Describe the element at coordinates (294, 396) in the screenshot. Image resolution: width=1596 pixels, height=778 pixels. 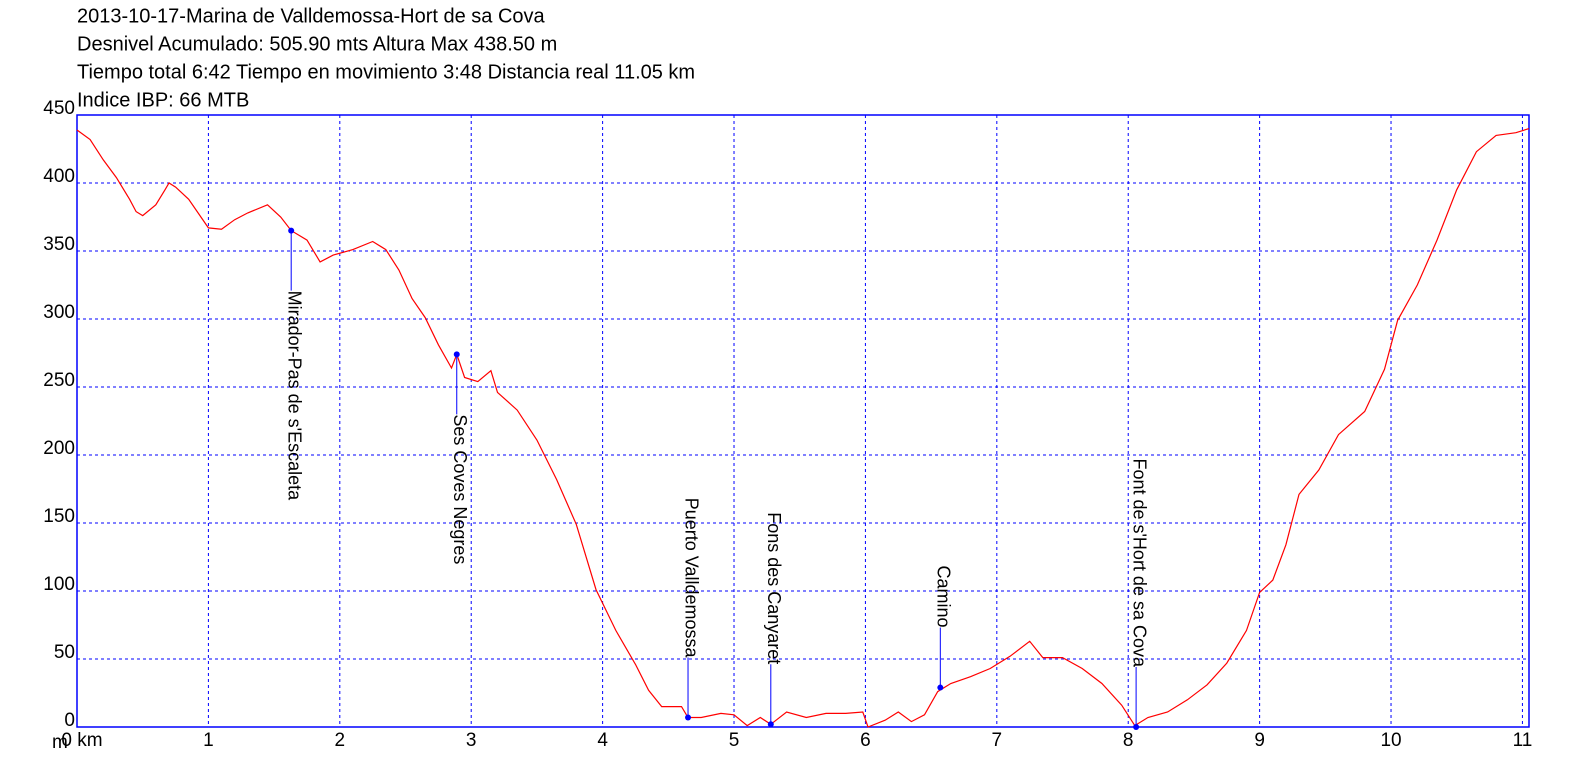
I see `annotation-label: Mirador-Pas de s'Escaleta` at that location.